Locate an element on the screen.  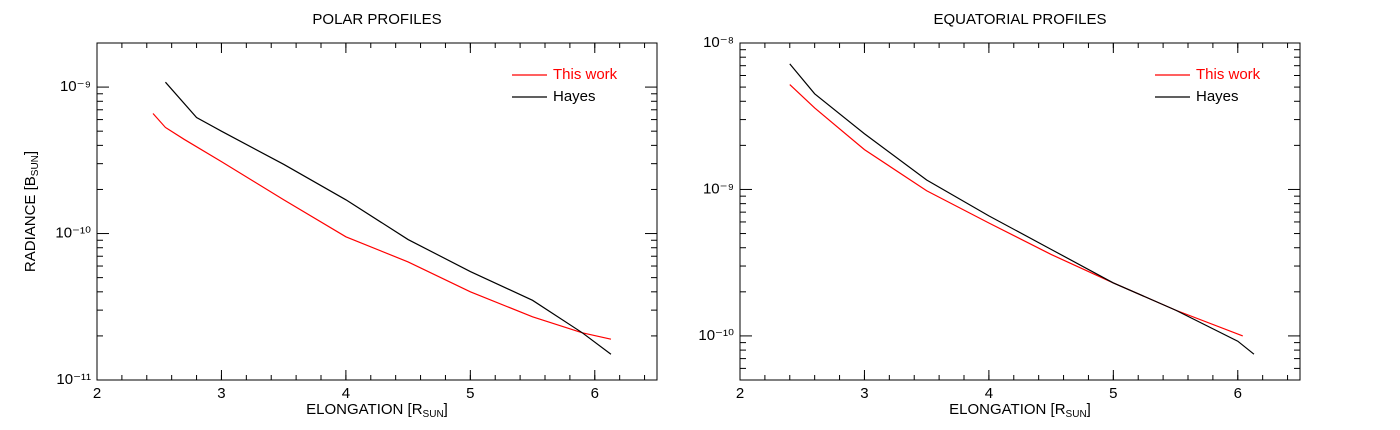
chart-title: POLAR PROFILES is located at coordinates (376, 19).